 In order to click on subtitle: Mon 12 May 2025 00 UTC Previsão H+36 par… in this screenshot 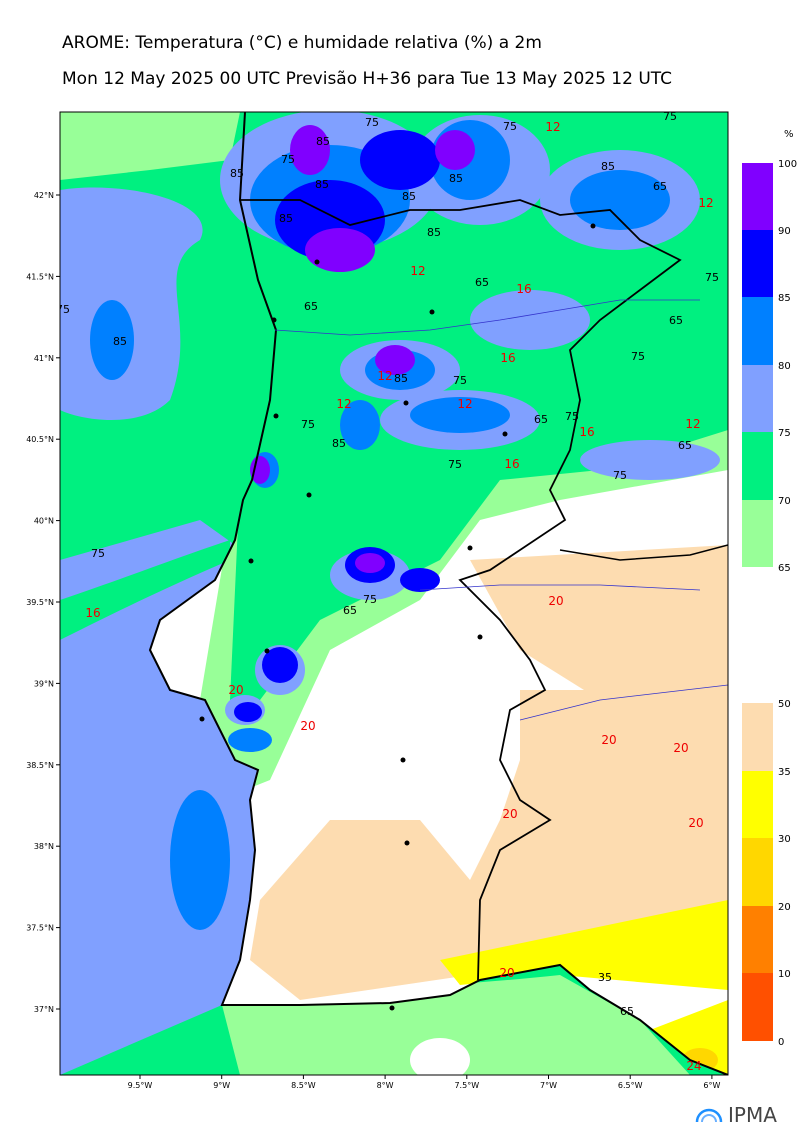, I will do `click(367, 79)`.